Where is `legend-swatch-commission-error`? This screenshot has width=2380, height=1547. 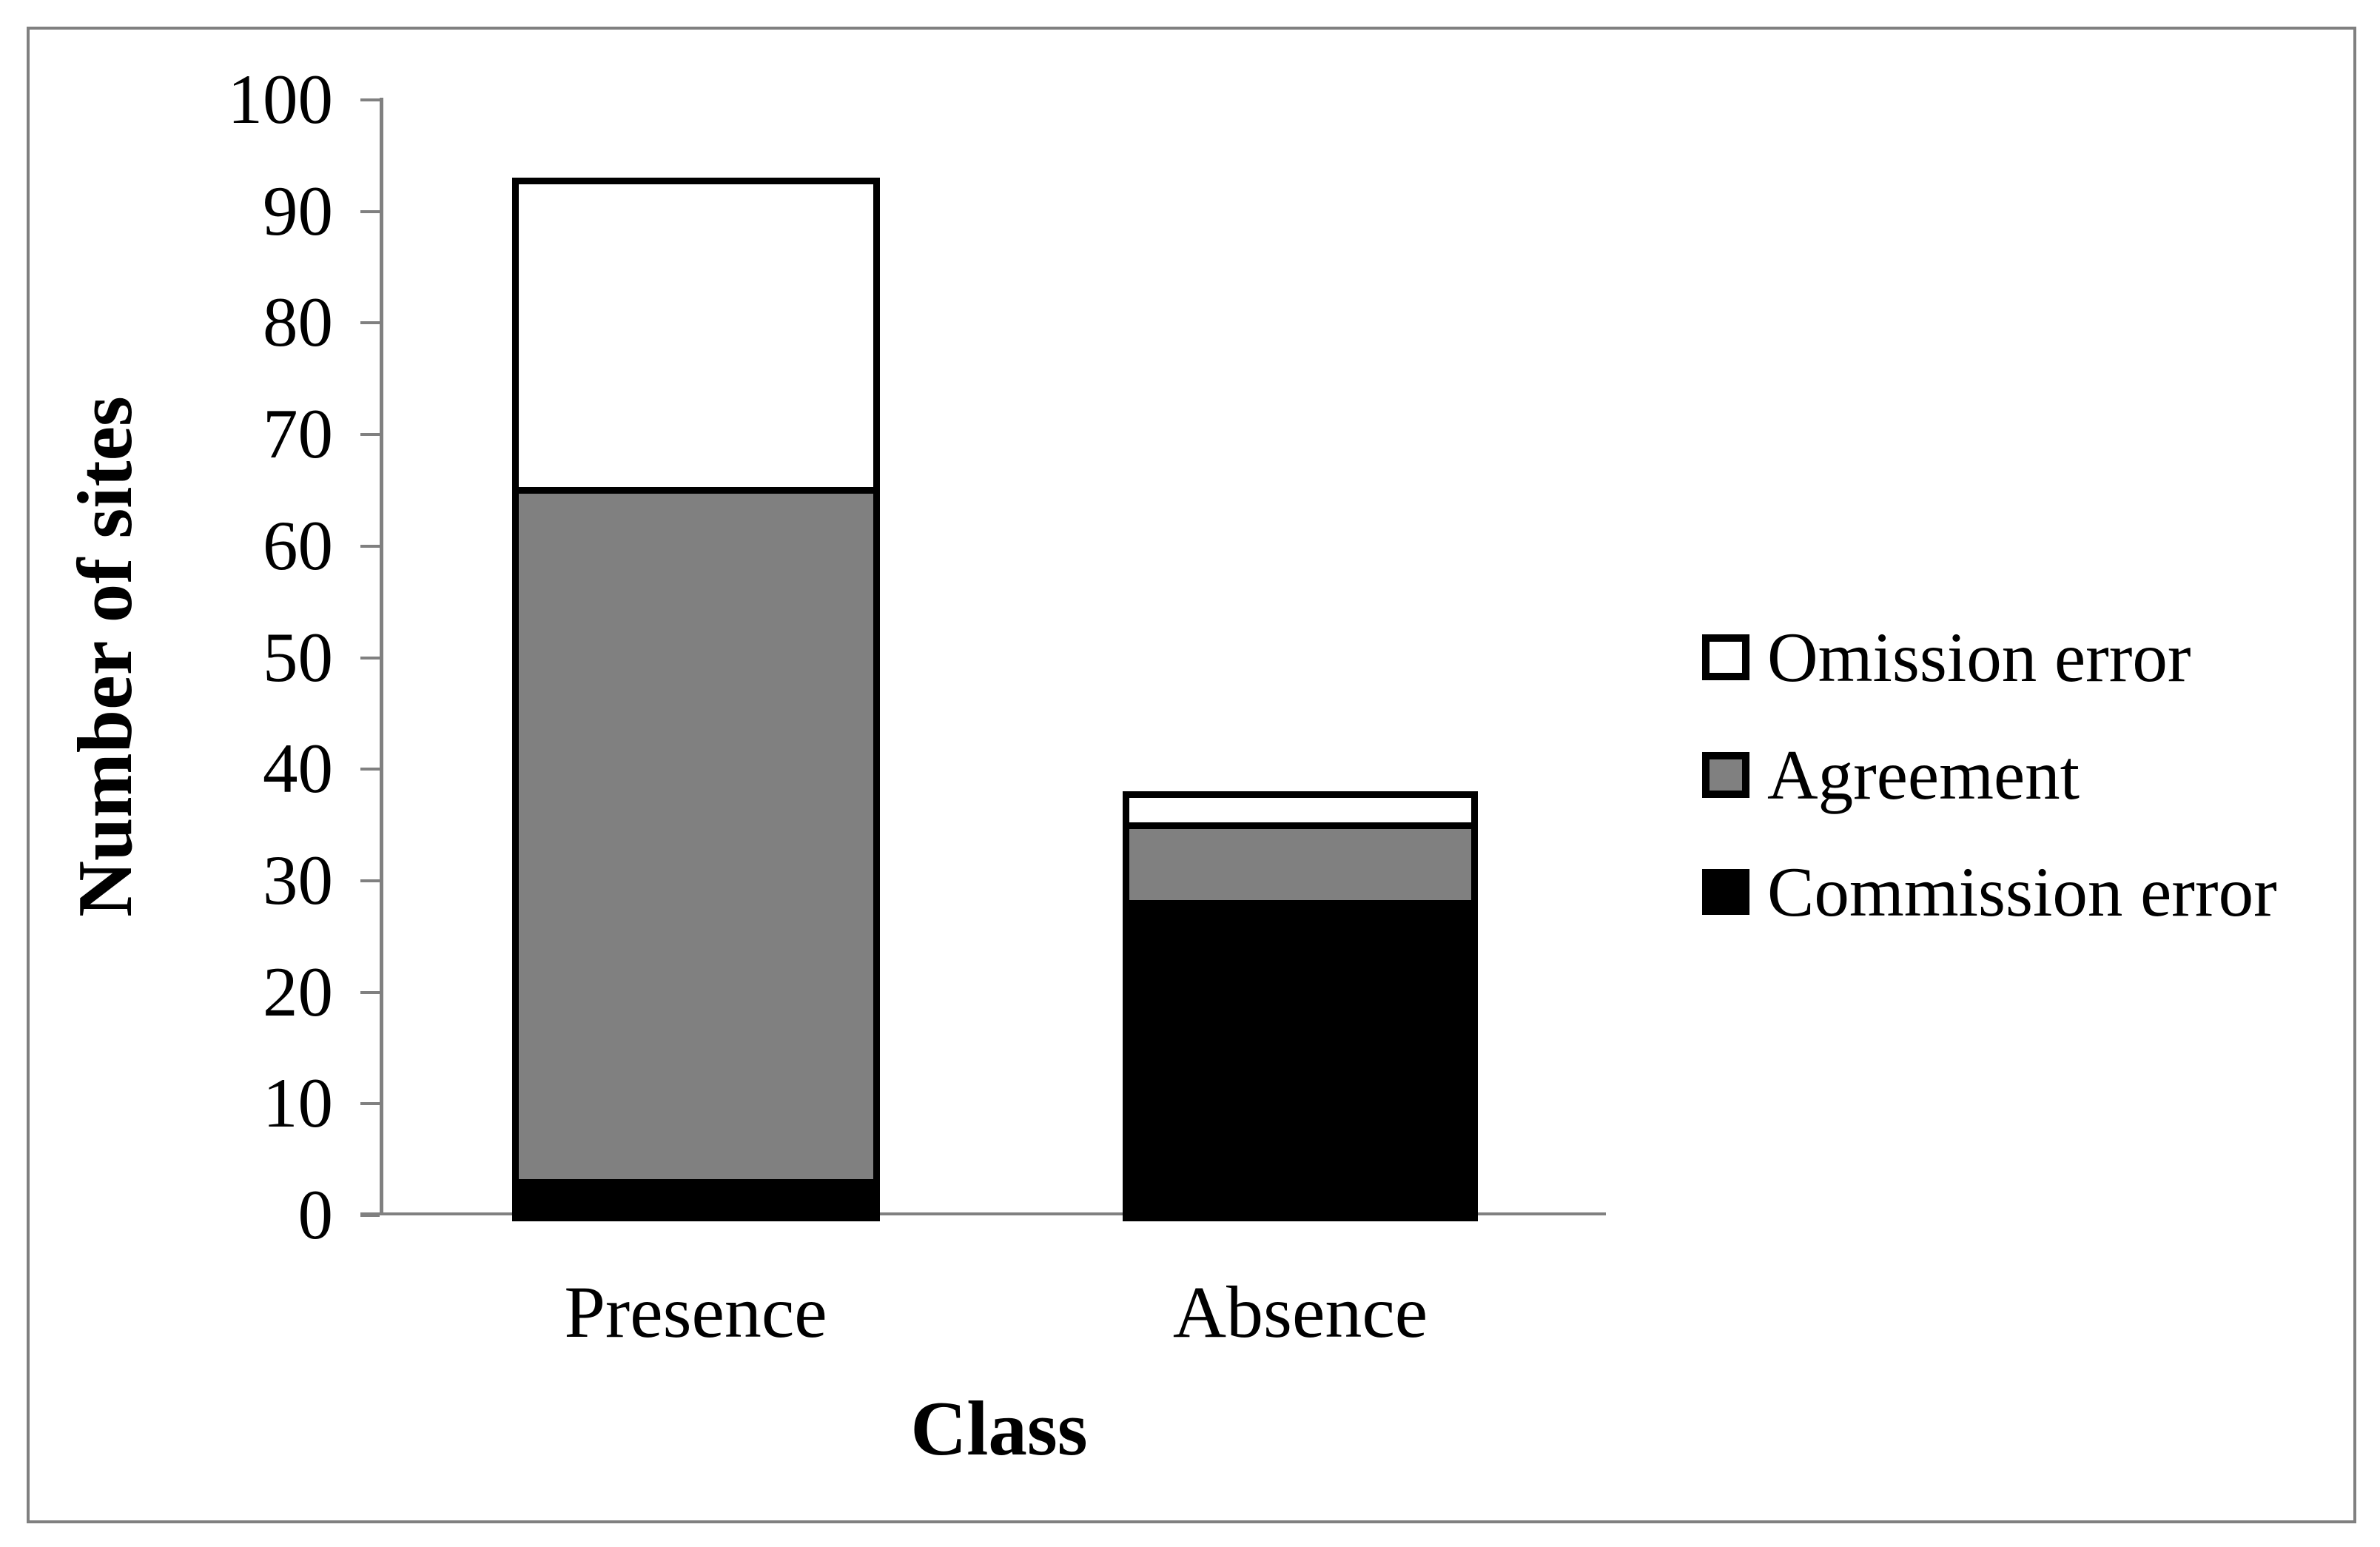
legend-swatch-commission-error is located at coordinates (1726, 892).